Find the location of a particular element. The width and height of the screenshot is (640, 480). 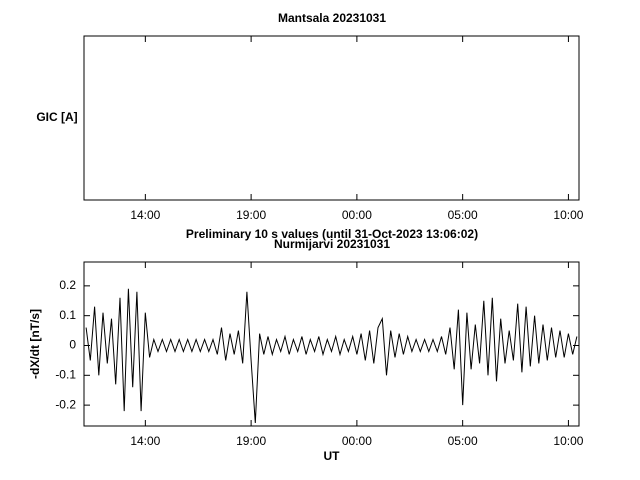

y-tick-label: 0.2 is located at coordinates (67, 285).